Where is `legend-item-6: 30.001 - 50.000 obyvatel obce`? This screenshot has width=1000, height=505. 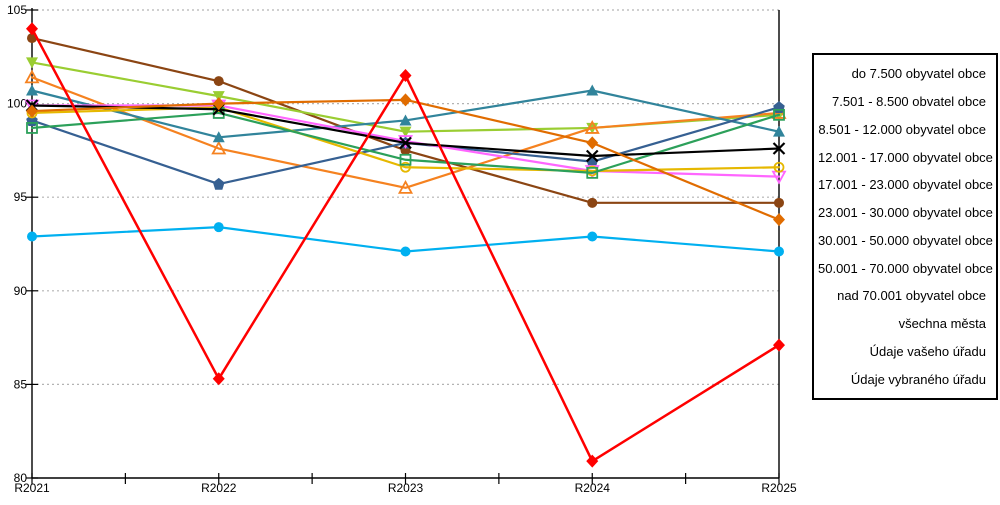
legend-item-6: 30.001 - 50.000 obyvatel obce is located at coordinates (905, 240).